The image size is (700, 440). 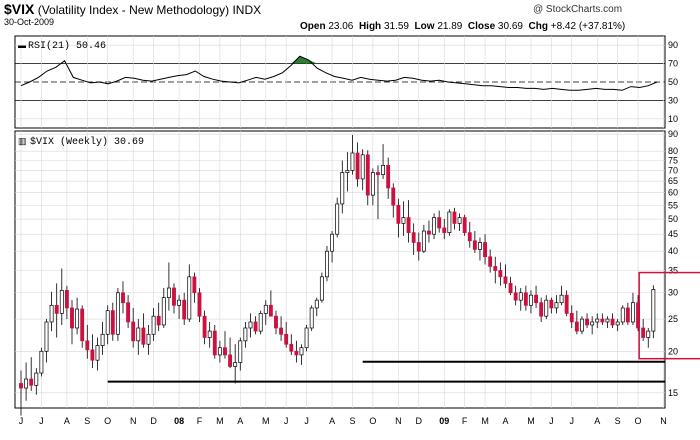 I want to click on price-legend-icon: ▥, so click(x=22, y=141).